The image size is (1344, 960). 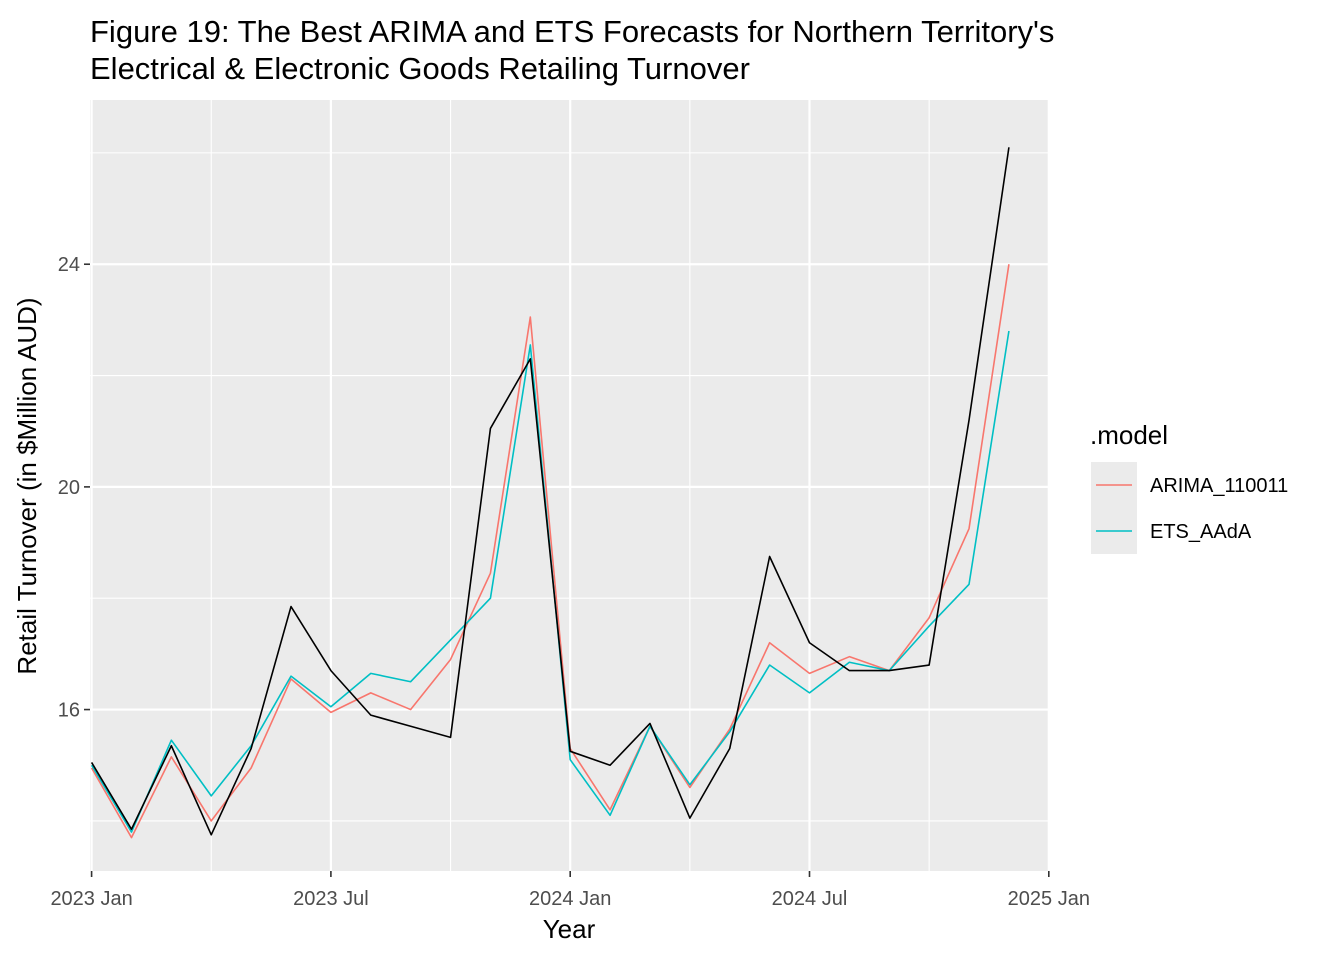 I want to click on y-axis-label: Retail Turnover (in $Million AUD), so click(x=27, y=485).